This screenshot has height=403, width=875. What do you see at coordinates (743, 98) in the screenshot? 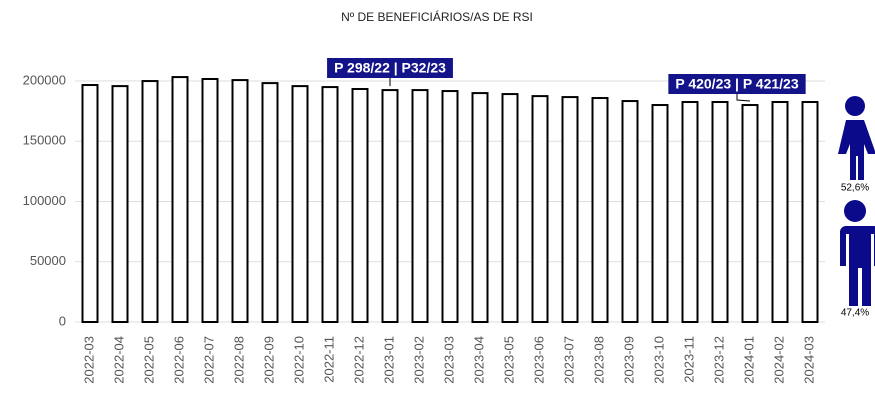
I see `annotation-leader` at bounding box center [743, 98].